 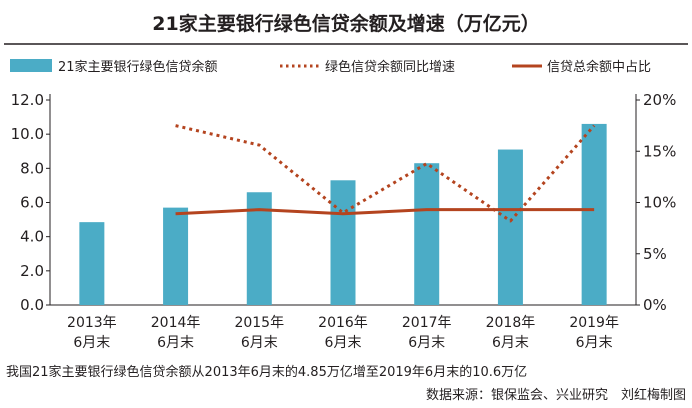 I want to click on y-left-tick-label: 2.0, so click(x=32, y=271).